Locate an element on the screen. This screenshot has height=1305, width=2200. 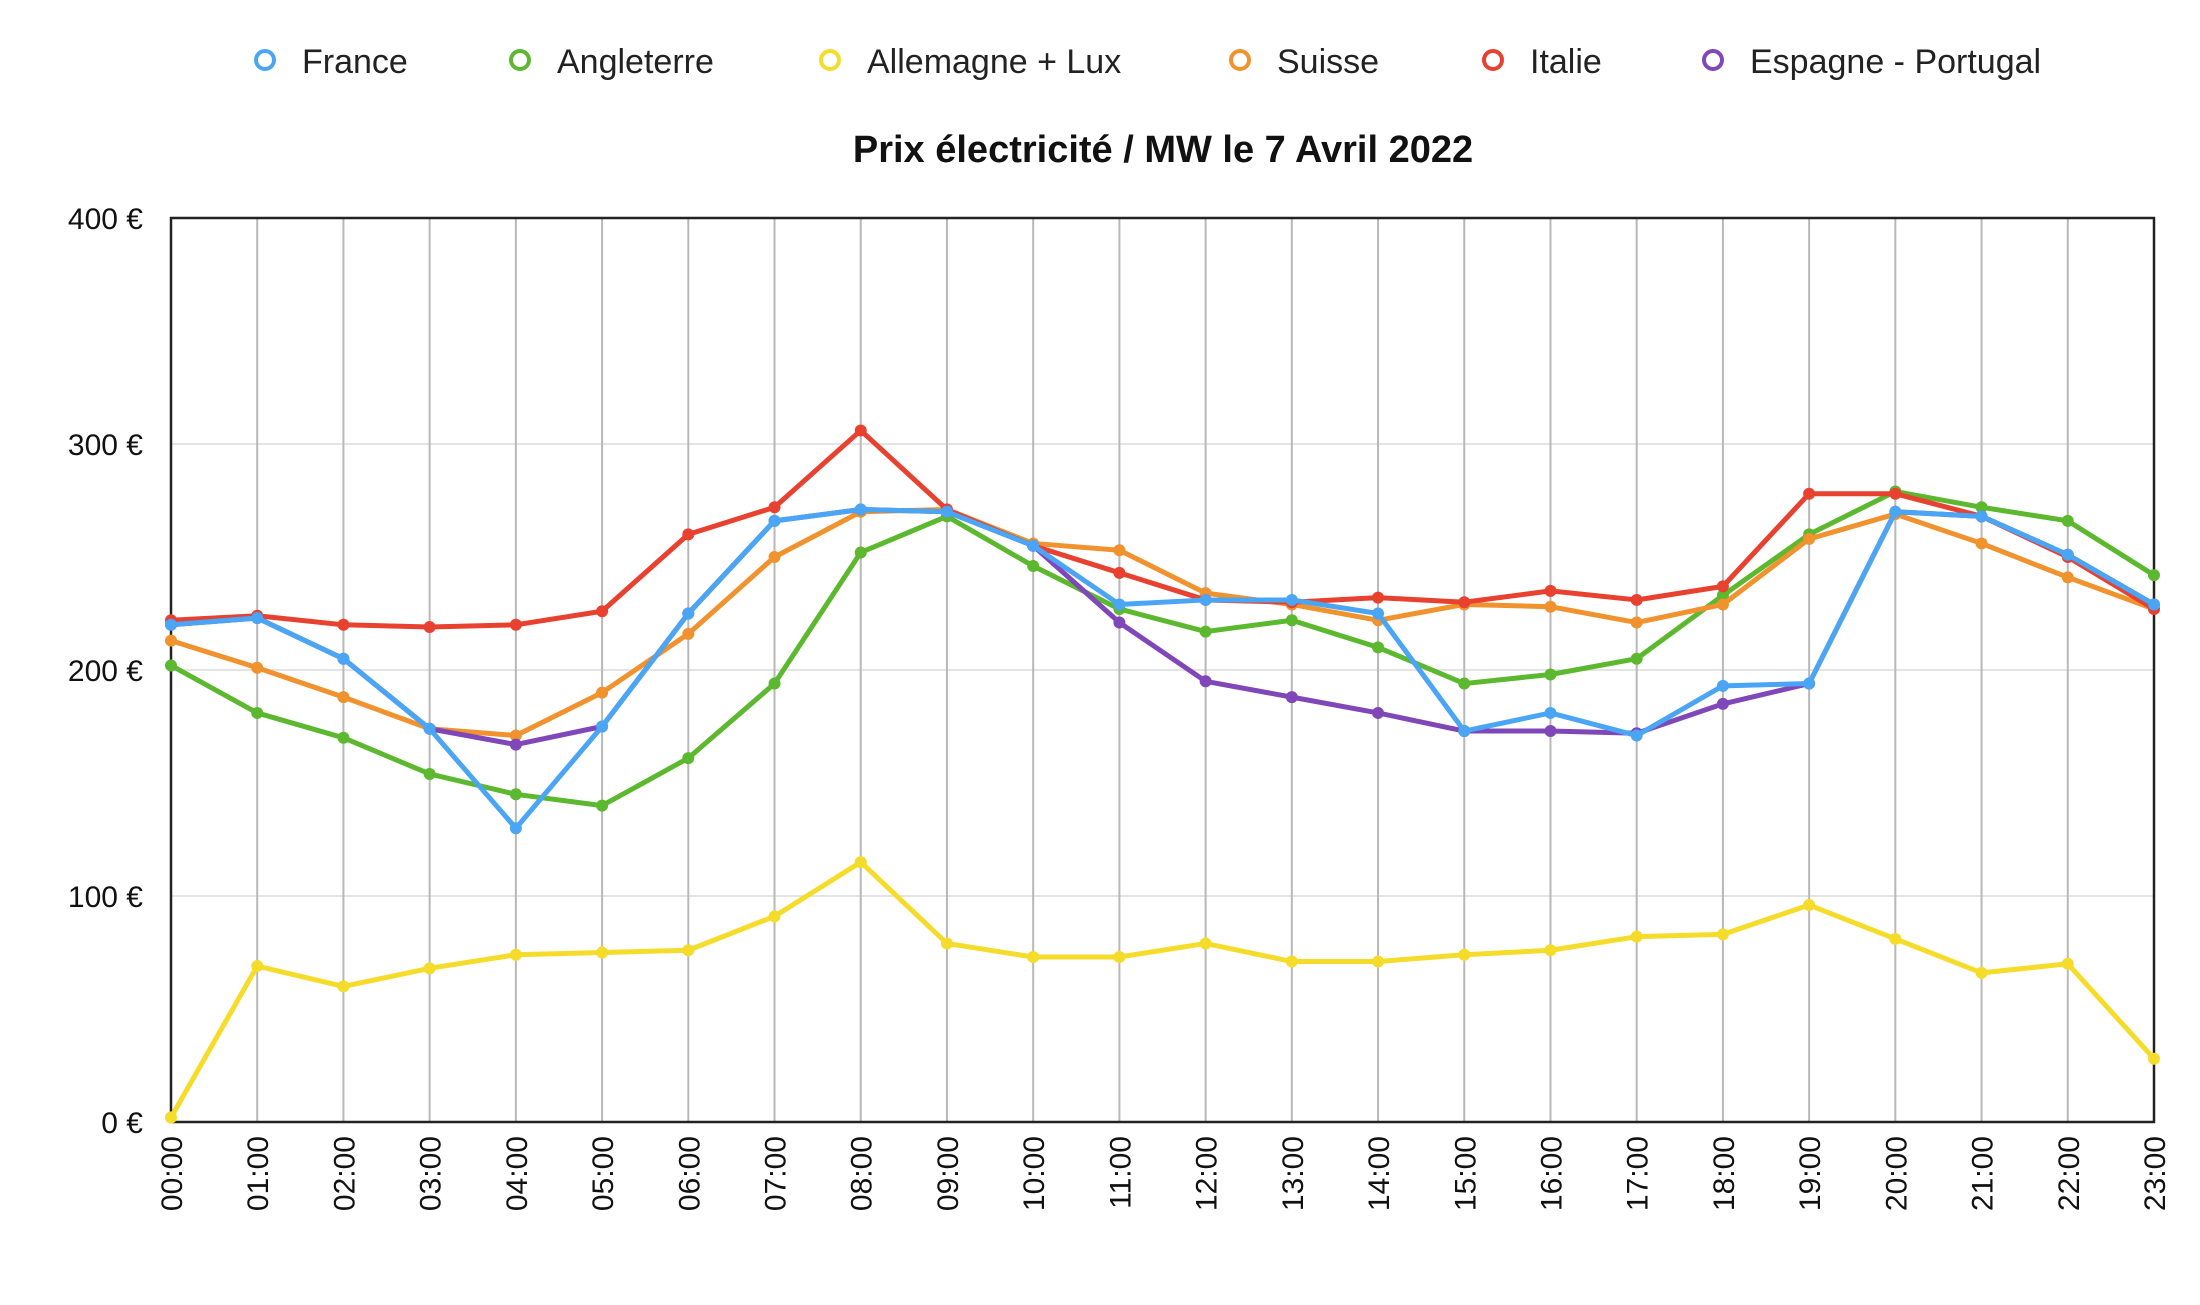
legend-marker-icon is located at coordinates (1713, 60).